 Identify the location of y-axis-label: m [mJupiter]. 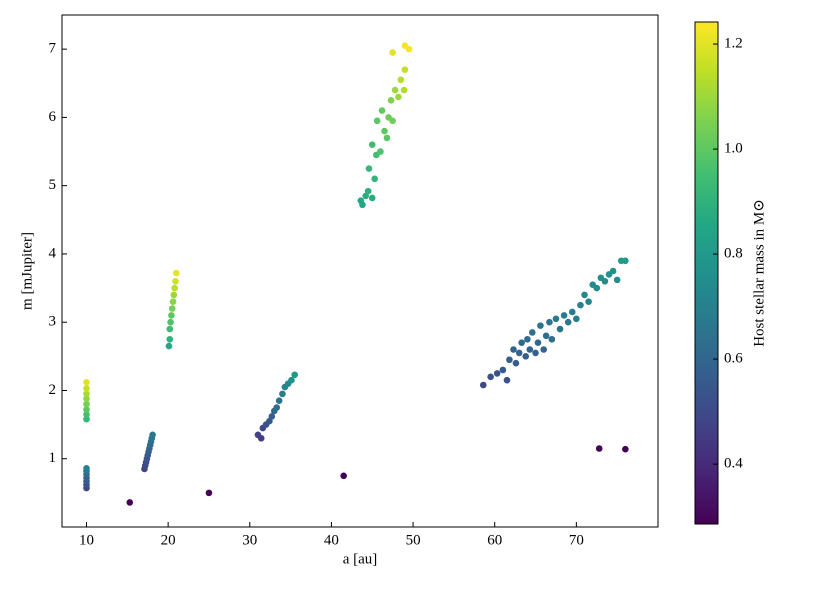
(27, 271).